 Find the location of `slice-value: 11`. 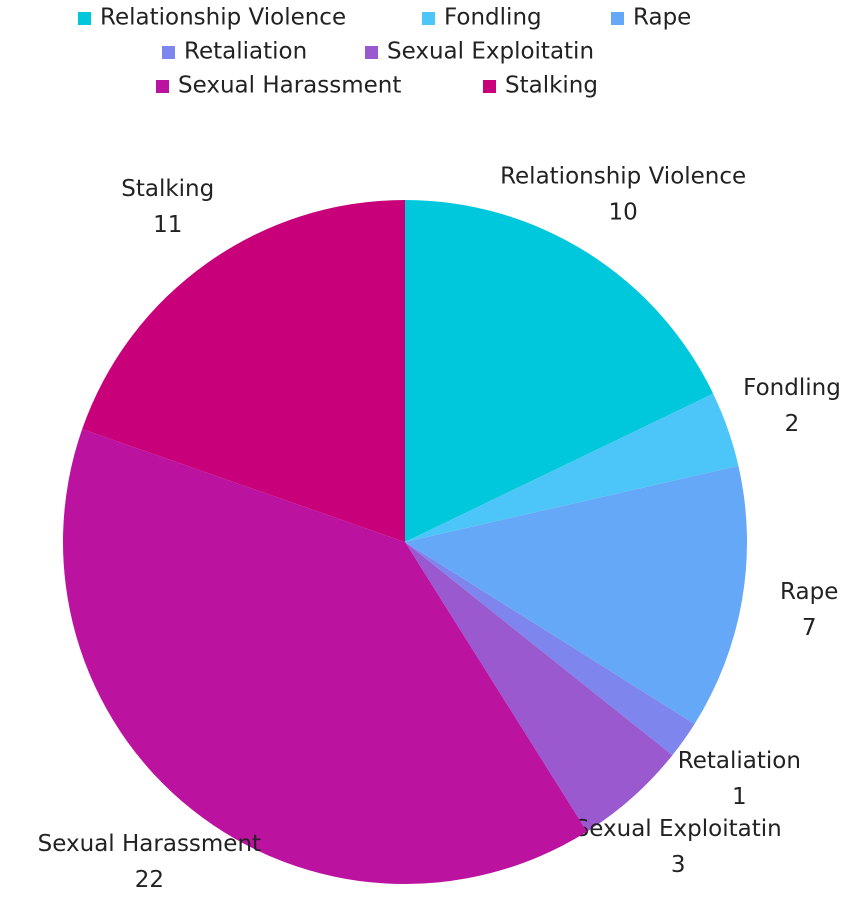

slice-value: 11 is located at coordinates (167, 225).